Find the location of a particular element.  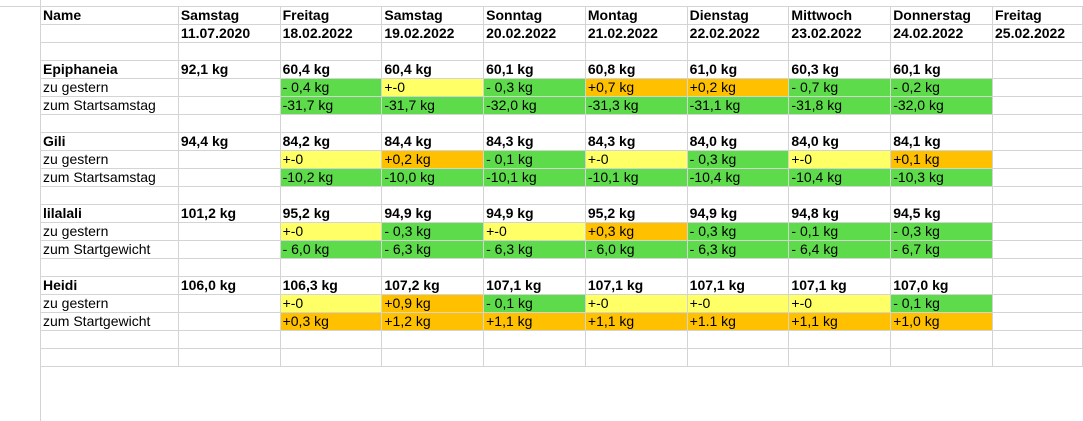

delta-cell: - 6,3 kg is located at coordinates (534, 249).